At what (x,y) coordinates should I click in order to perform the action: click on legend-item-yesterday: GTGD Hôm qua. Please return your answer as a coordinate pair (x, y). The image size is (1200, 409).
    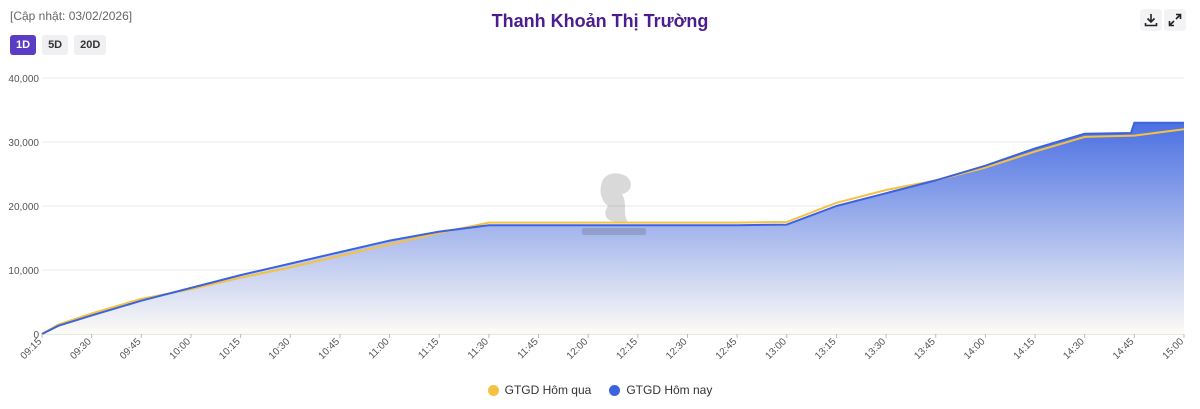
    Looking at the image, I should click on (539, 390).